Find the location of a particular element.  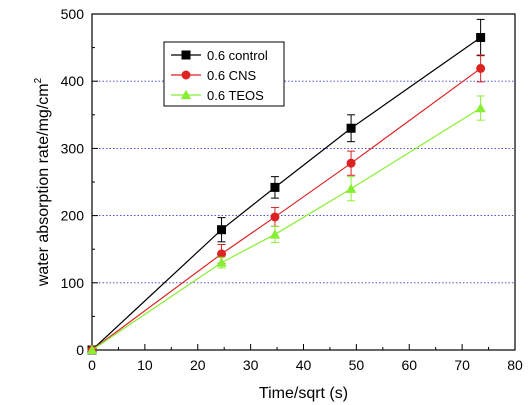

x-tick-label: 70 is located at coordinates (462, 365).